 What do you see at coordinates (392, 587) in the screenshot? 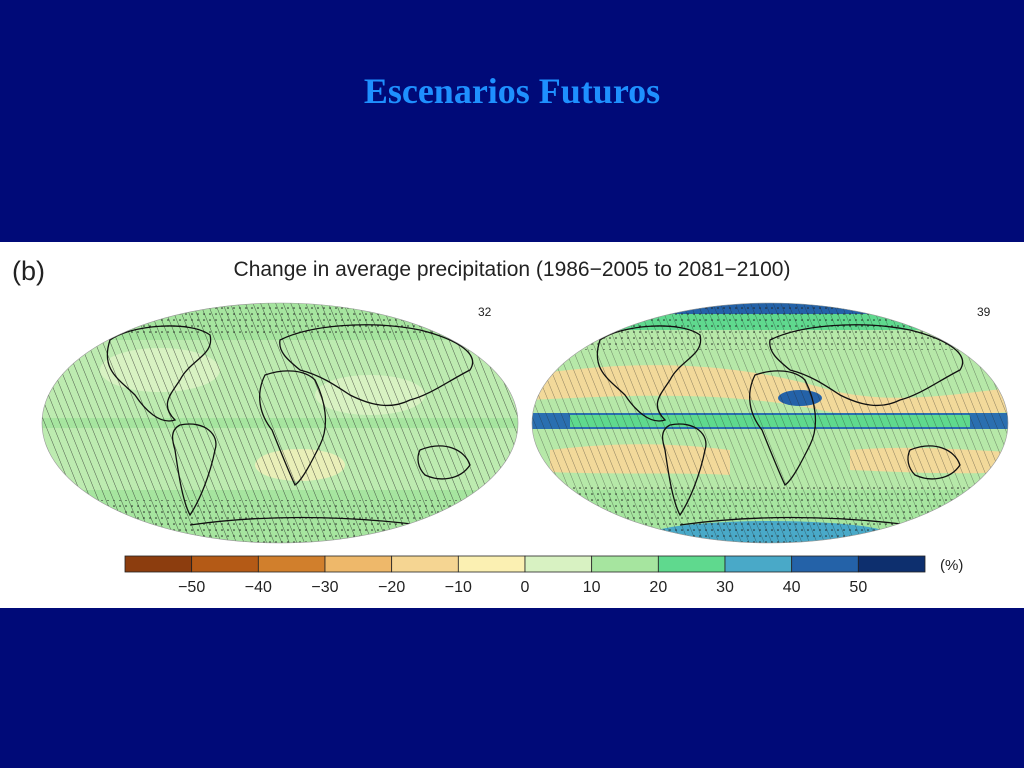
I see `colorbar-tick-label: −20` at bounding box center [392, 587].